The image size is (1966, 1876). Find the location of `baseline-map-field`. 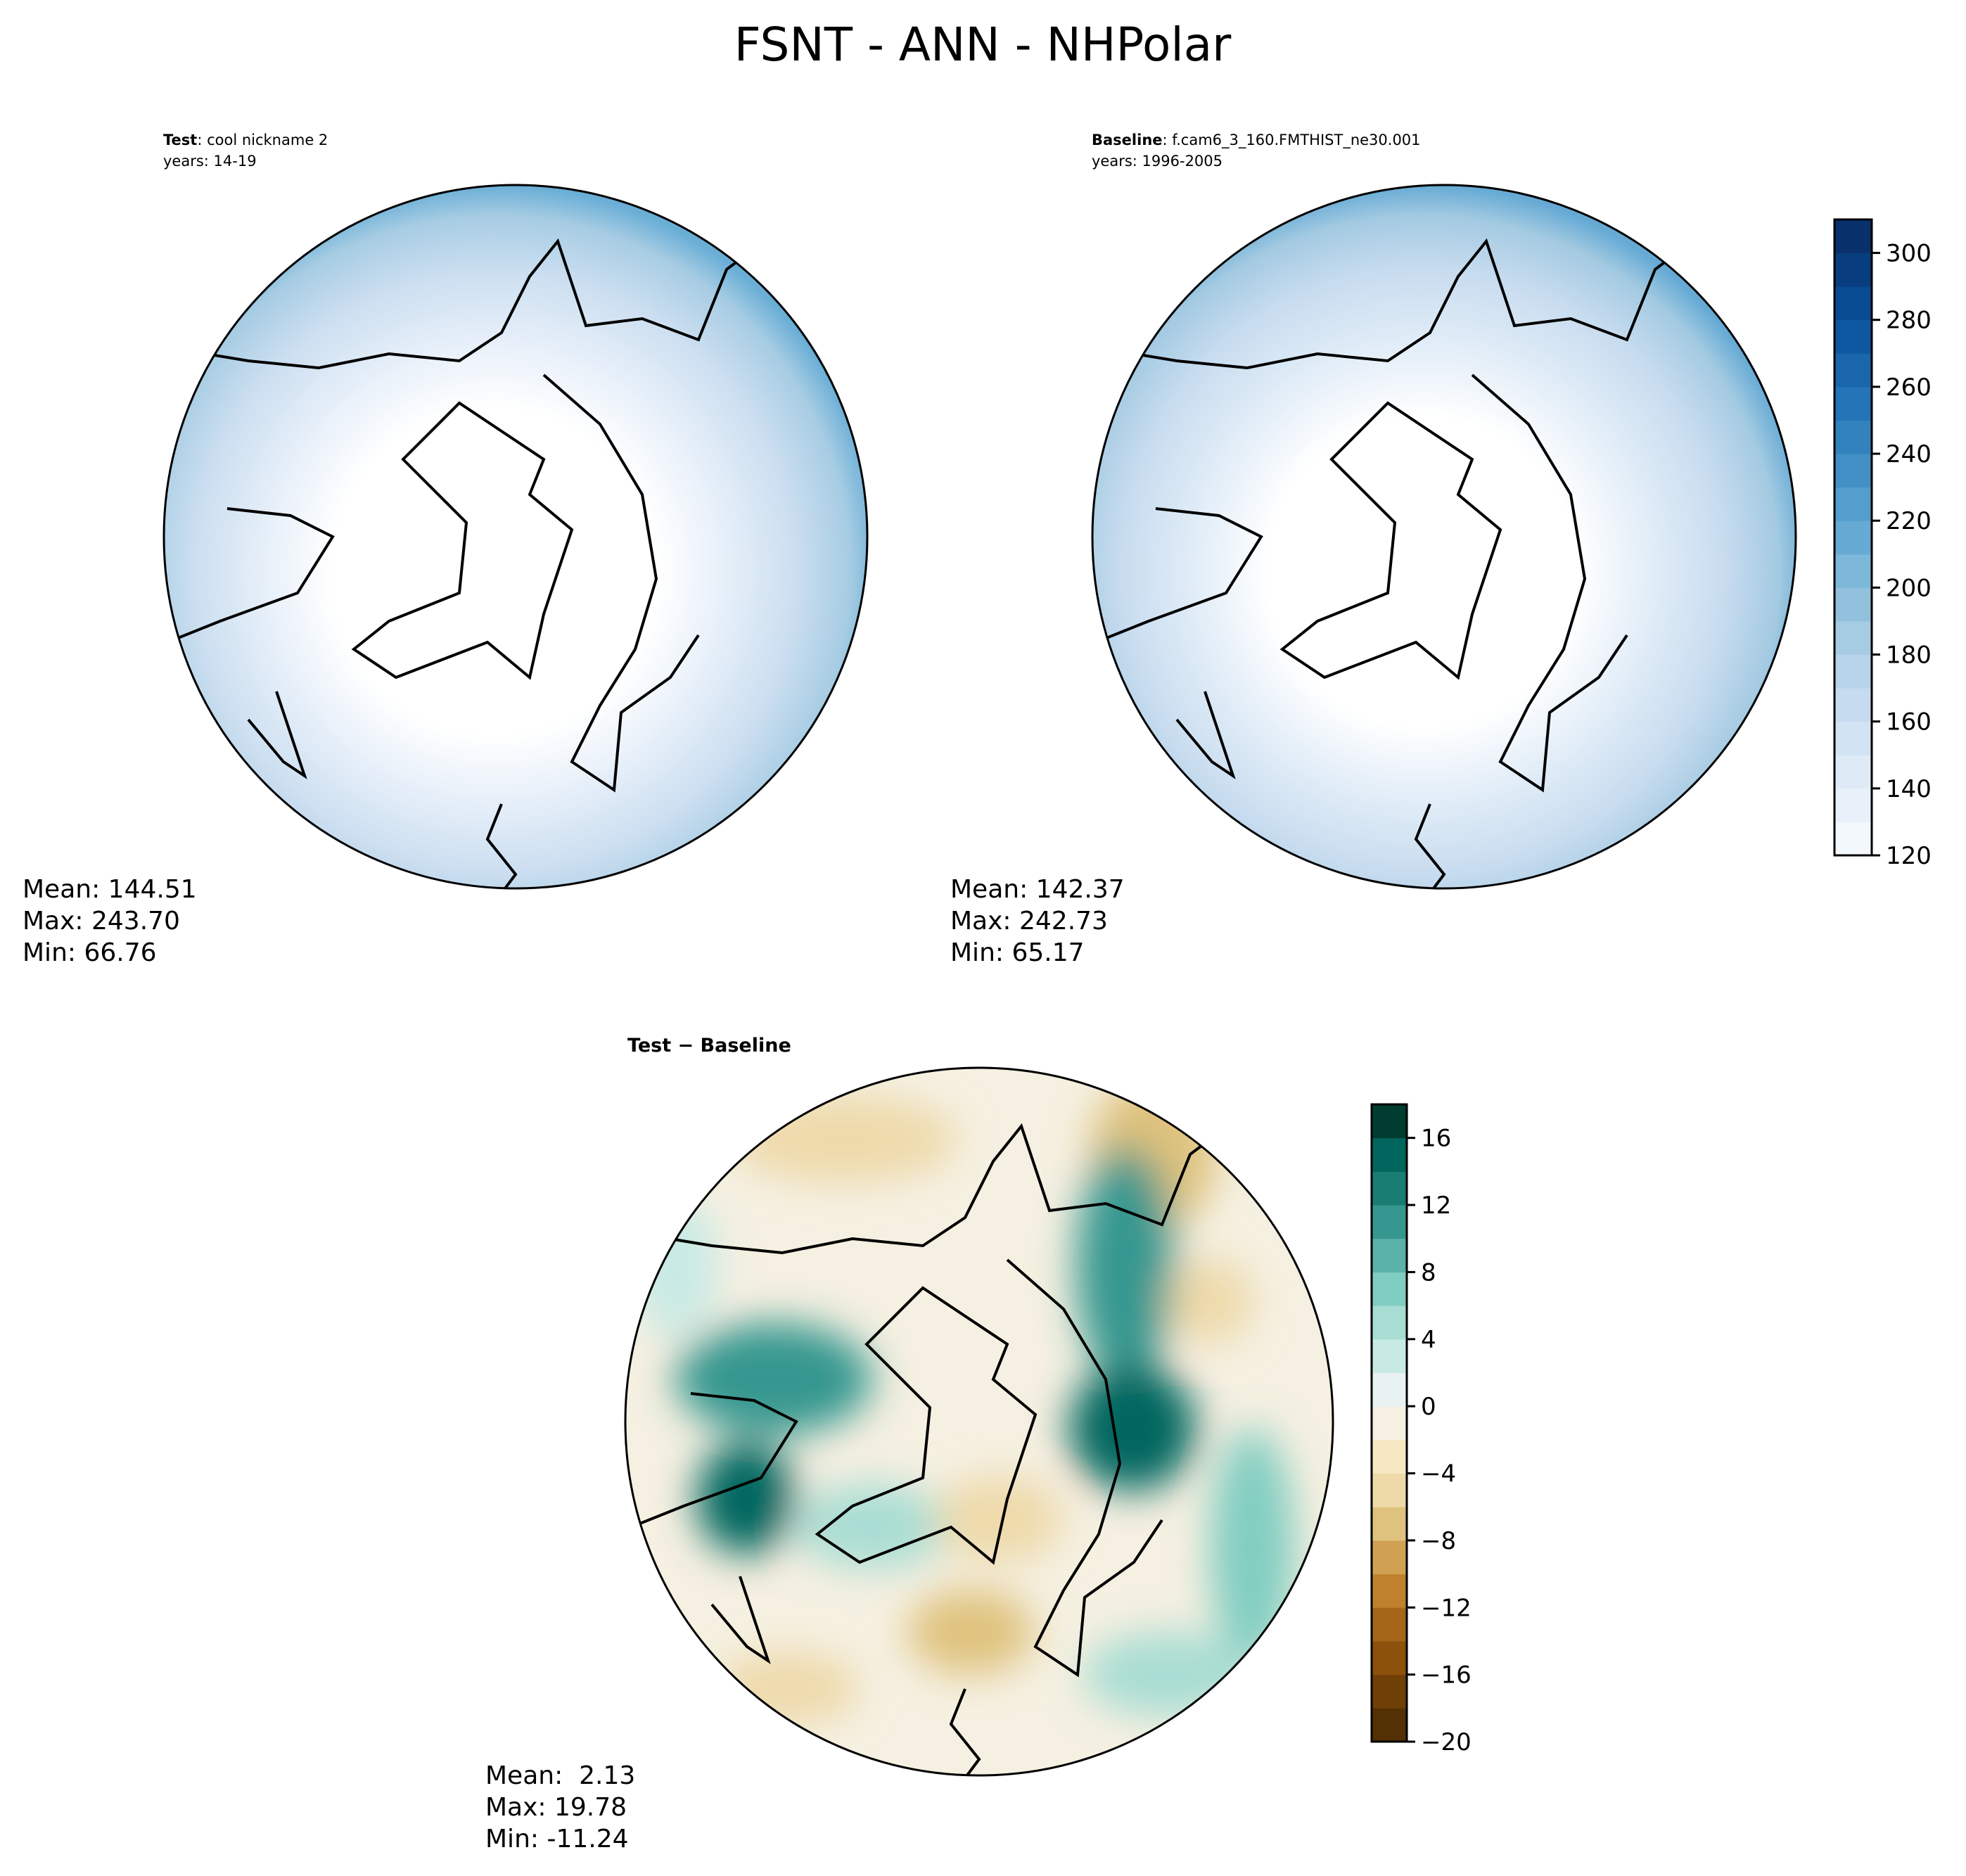

baseline-map-field is located at coordinates (1444, 536).